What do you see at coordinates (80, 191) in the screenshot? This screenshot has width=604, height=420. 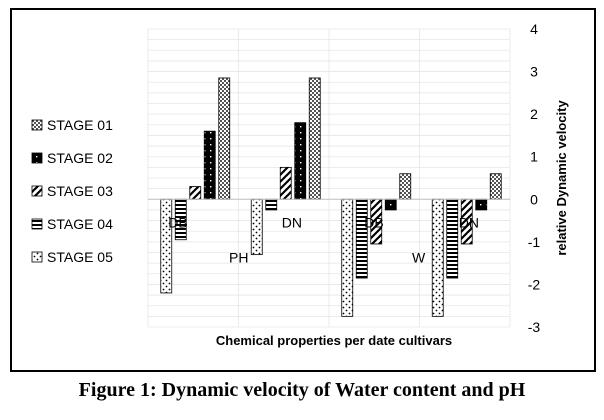 I see `legend-label: STAGE 03` at bounding box center [80, 191].